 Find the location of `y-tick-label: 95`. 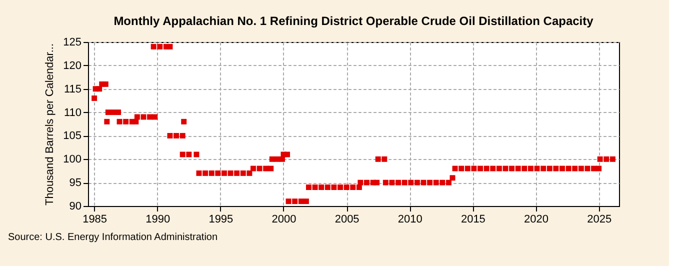

y-tick-label: 95 is located at coordinates (75, 183).